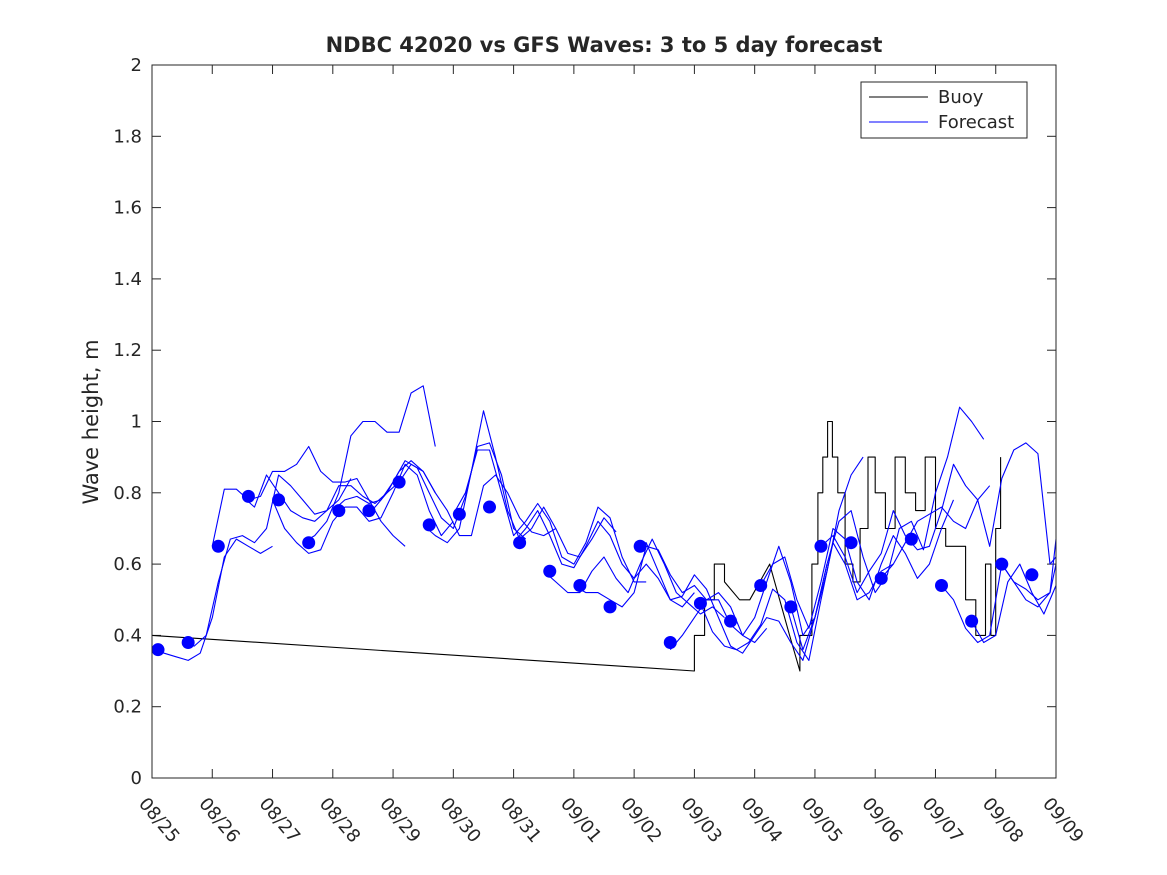  What do you see at coordinates (127, 564) in the screenshot?
I see `y-tick-label: 0.6` at bounding box center [127, 564].